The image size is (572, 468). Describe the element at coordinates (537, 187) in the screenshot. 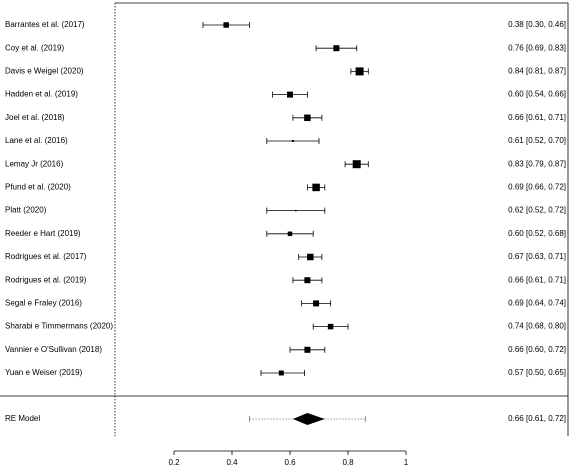

I see `value-label: 0.69 [0.66, 0.72]` at that location.